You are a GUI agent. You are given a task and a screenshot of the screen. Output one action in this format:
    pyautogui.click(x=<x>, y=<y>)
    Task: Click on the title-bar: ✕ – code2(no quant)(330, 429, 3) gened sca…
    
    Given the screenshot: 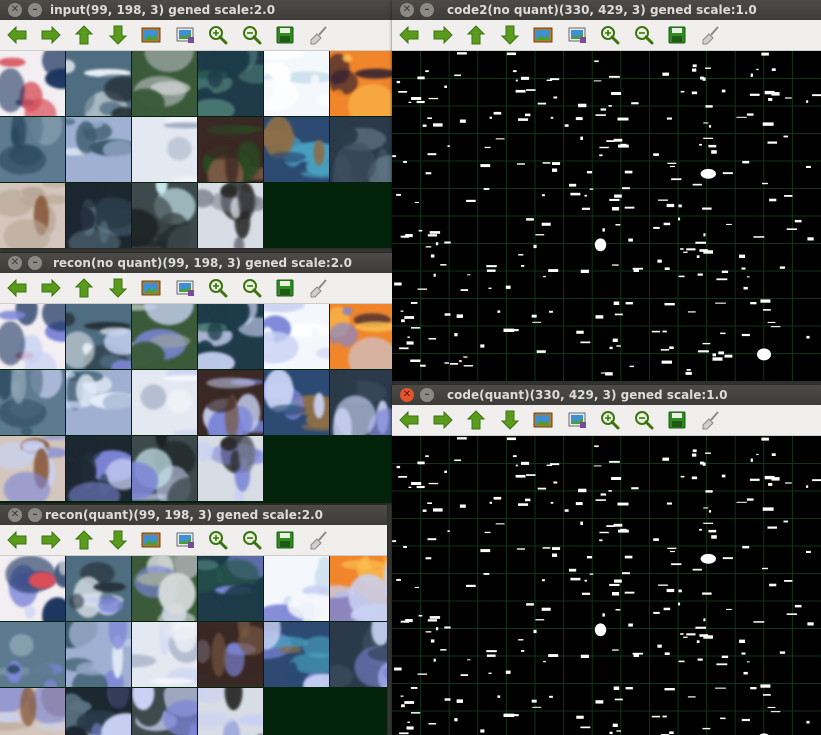 What is the action you would take?
    pyautogui.click(x=606, y=10)
    